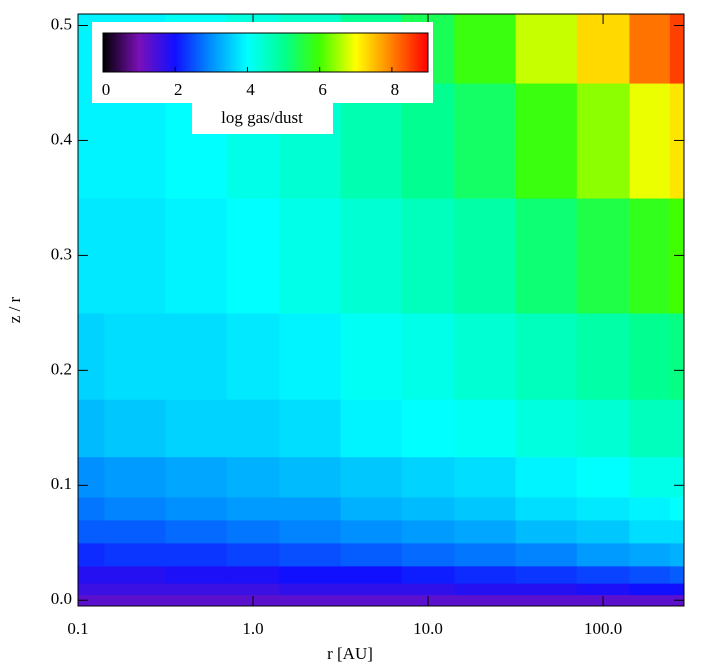 The image size is (709, 669). Describe the element at coordinates (61, 23) in the screenshot. I see `y-tick-label: 0.5` at that location.